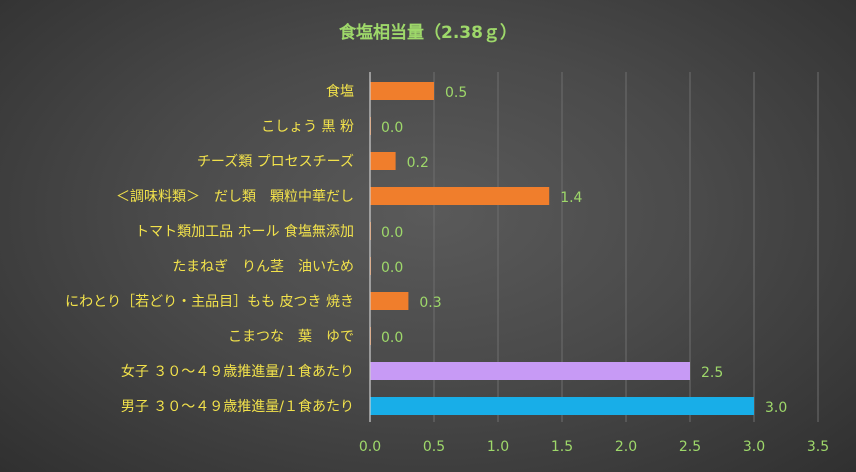 This screenshot has height=472, width=856. Describe the element at coordinates (712, 373) in the screenshot. I see `value-label: 2.5` at that location.